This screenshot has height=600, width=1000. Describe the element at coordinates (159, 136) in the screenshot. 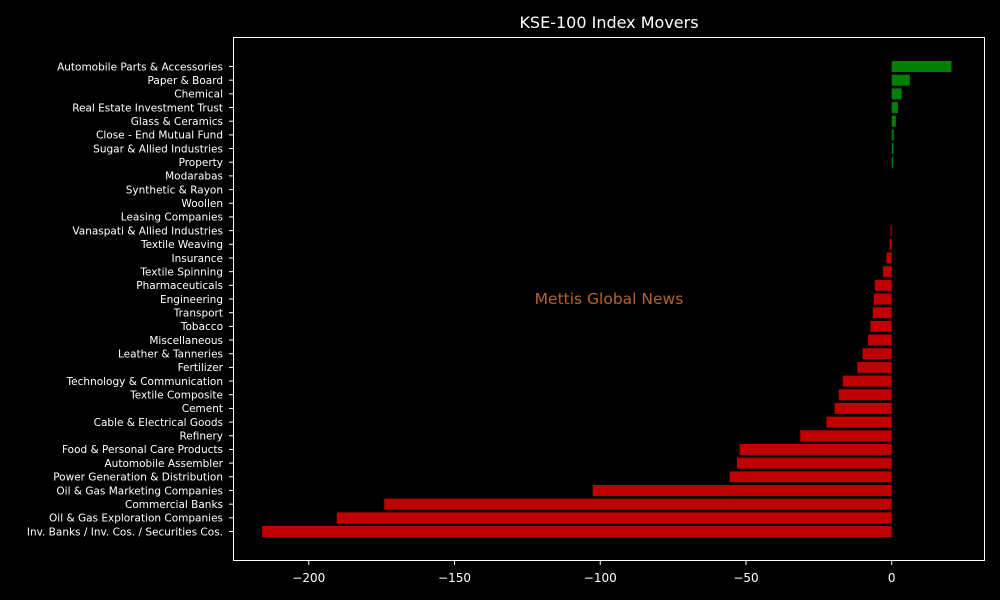

I see `category-label: Close - End Mutual Fund` at that location.